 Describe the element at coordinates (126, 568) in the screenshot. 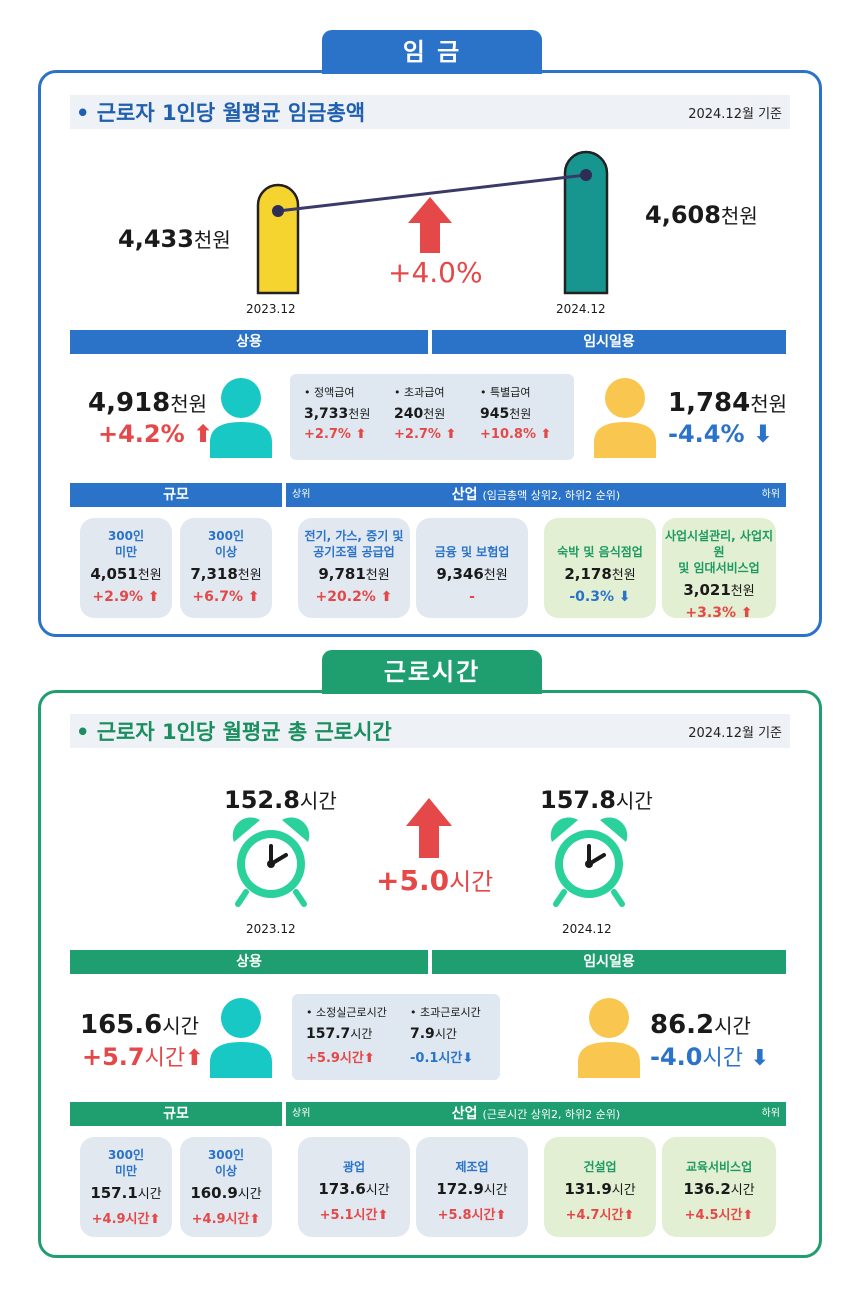

I see `size-card-under300: 300인 미만 4,051천원 +2.9% ⬆` at that location.